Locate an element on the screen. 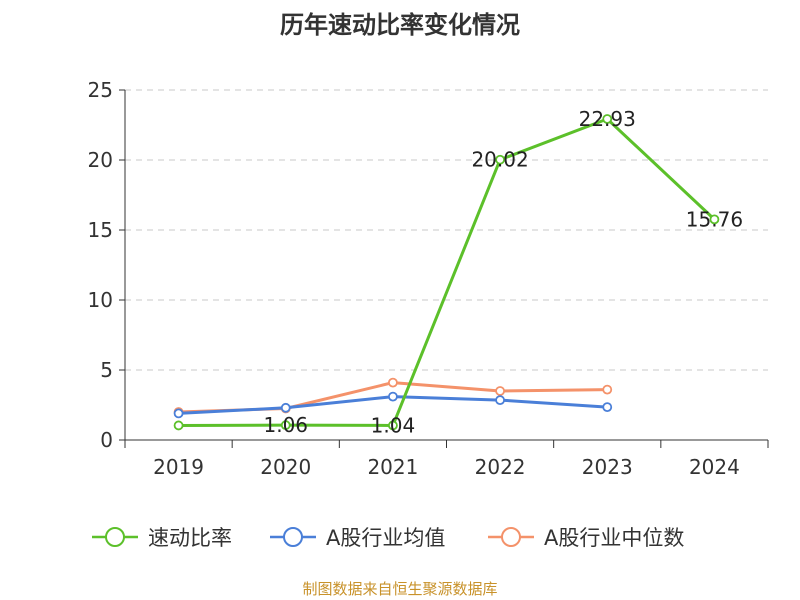  data-label: 20.02 is located at coordinates (499, 160).